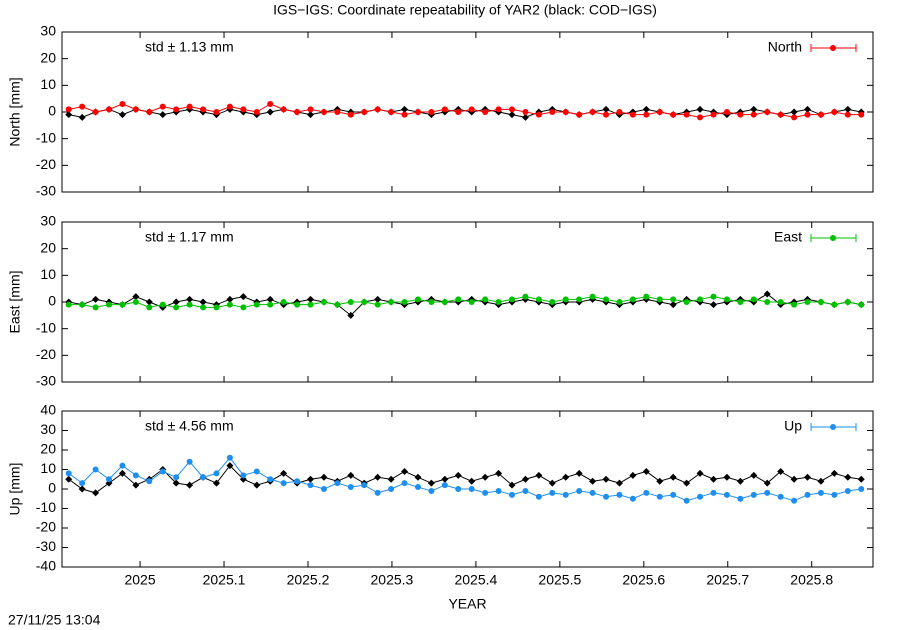 The width and height of the screenshot is (900, 630). I want to click on x-tick-label: 2025.7, so click(727, 580).